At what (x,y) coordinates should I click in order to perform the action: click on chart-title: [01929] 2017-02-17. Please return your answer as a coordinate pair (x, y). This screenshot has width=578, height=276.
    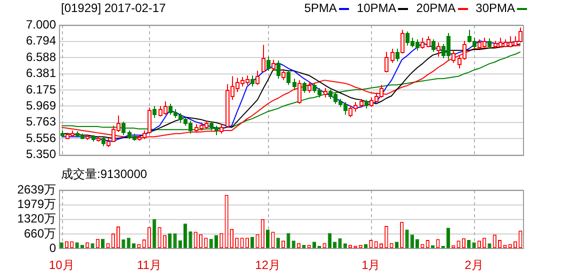
    Looking at the image, I should click on (113, 8).